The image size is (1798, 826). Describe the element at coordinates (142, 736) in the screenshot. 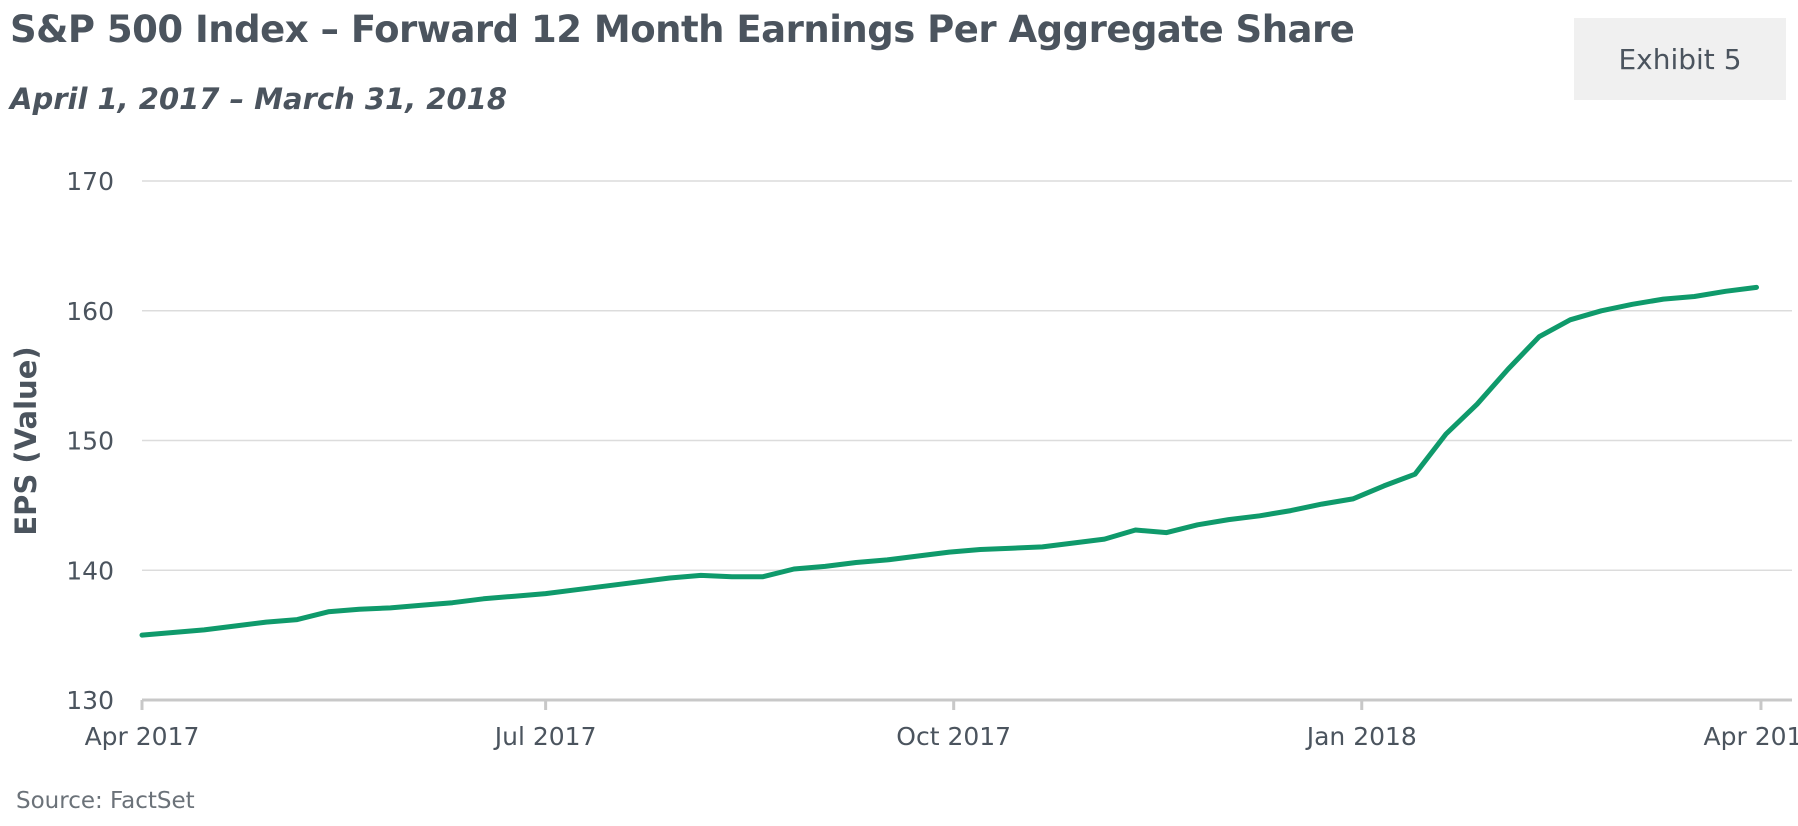

I see `x-tick-label-0: Apr 2017` at that location.